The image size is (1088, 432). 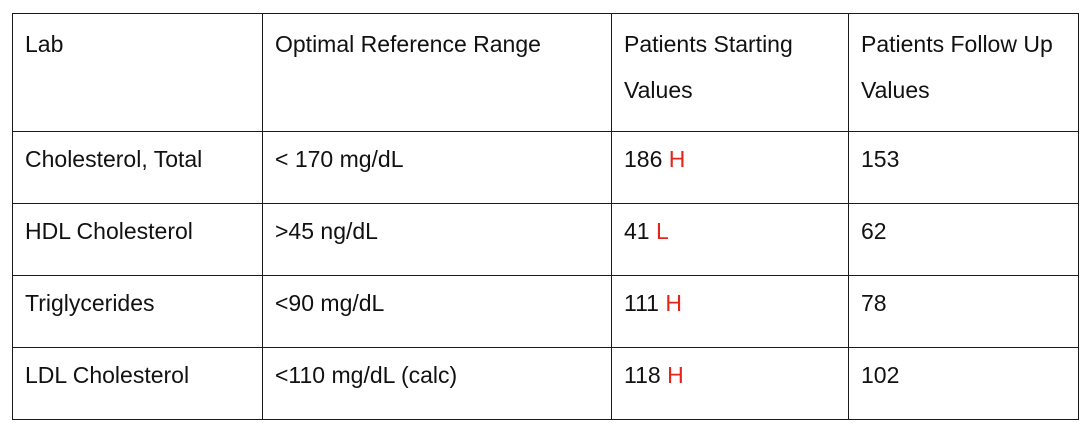 I want to click on lab-name-cell: LDL Cholesterol, so click(x=137, y=383).